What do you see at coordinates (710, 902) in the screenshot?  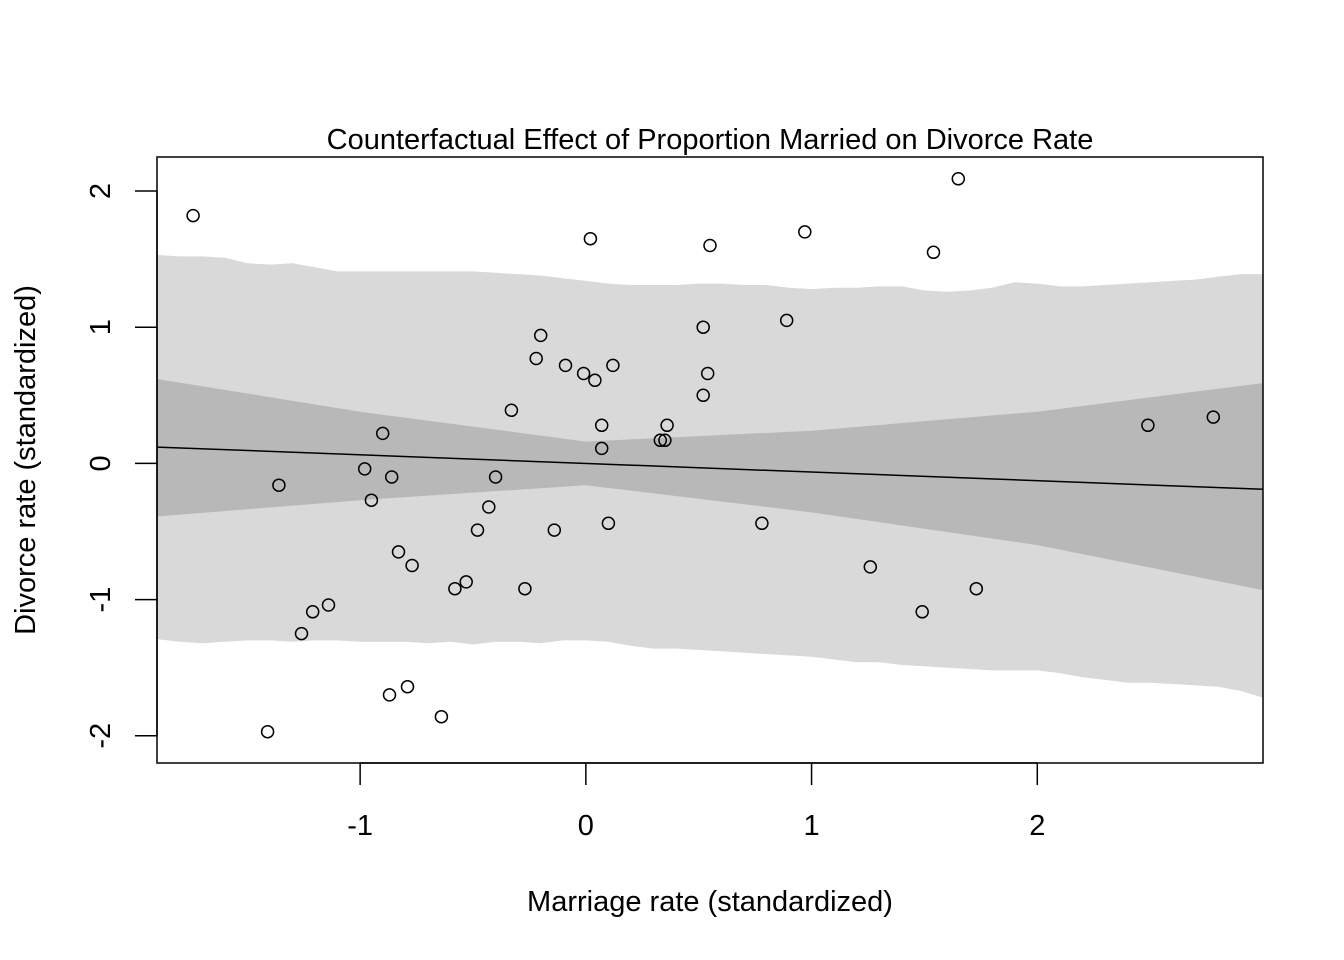 I see `x-axis-label: Marriage rate (standardized)` at bounding box center [710, 902].